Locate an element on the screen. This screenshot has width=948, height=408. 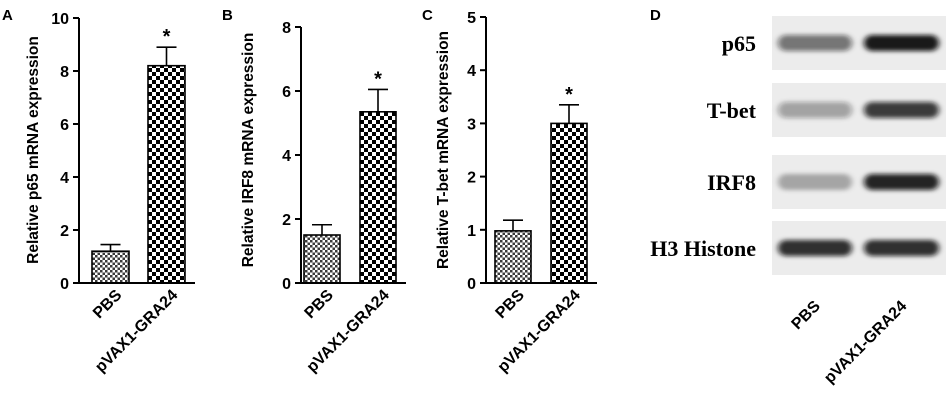
y-tick-label: 1 is located at coordinates (471, 231).